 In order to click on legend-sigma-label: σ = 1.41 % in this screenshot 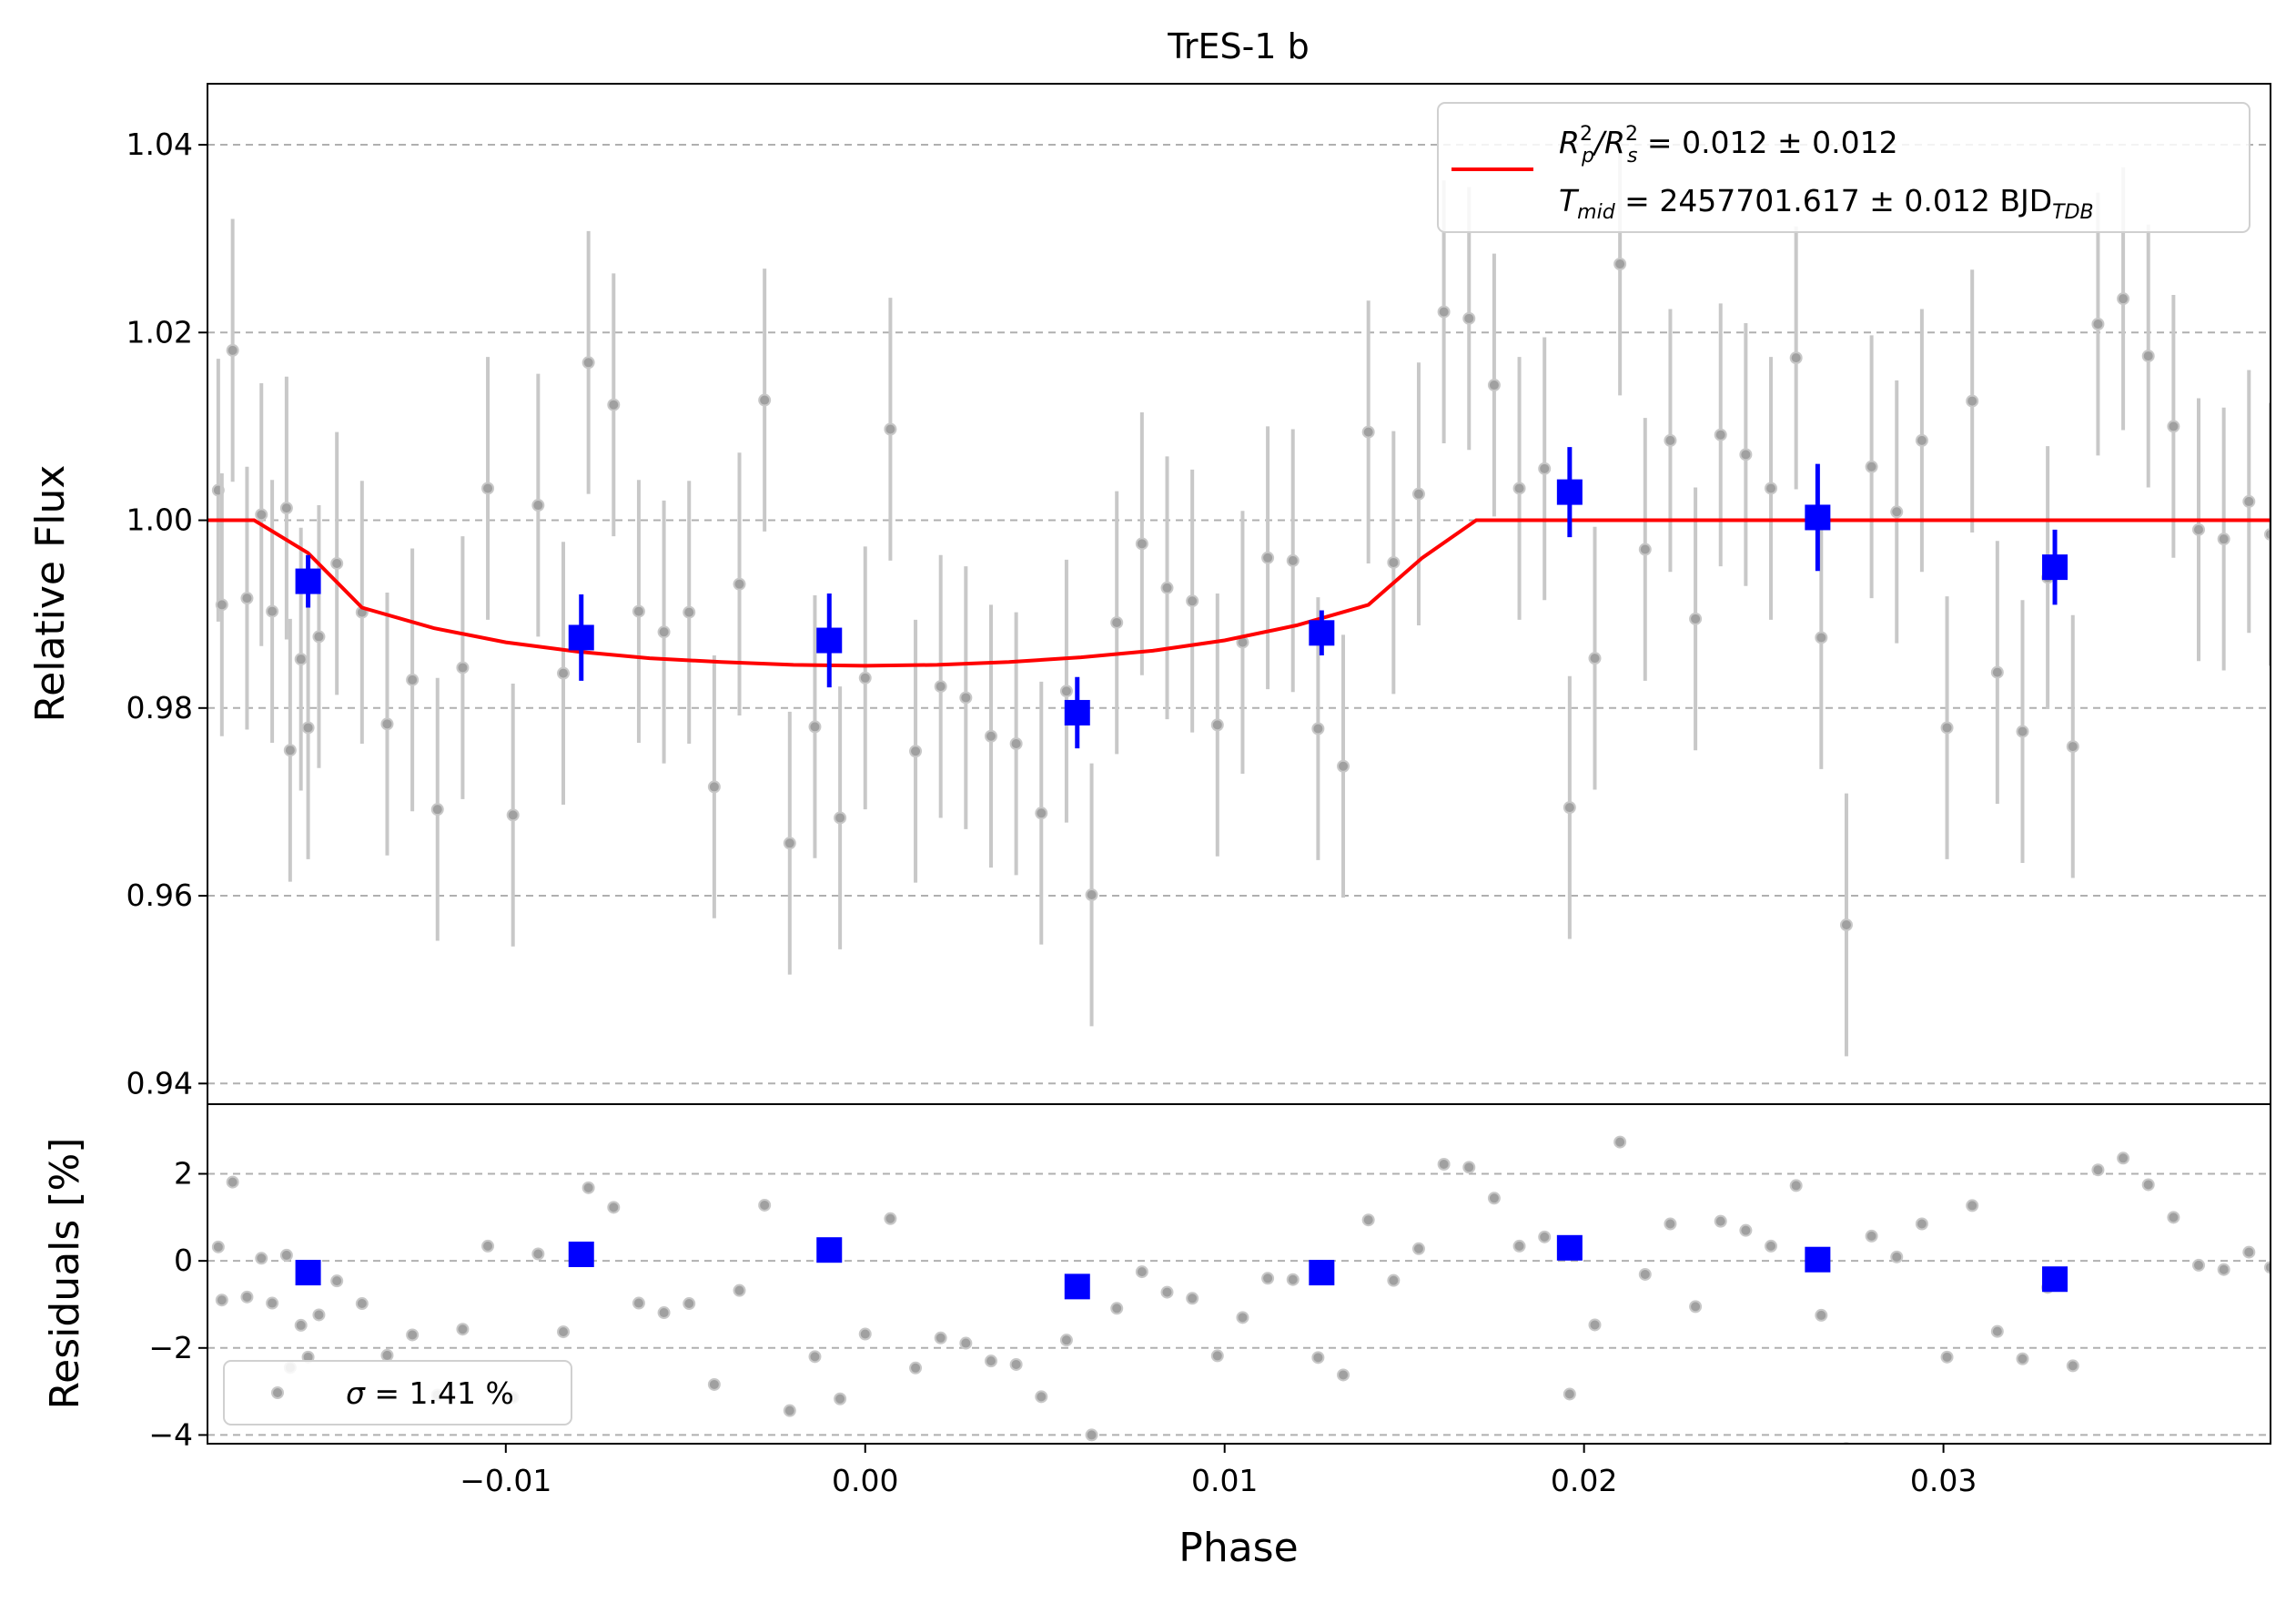, I will do `click(430, 1393)`.